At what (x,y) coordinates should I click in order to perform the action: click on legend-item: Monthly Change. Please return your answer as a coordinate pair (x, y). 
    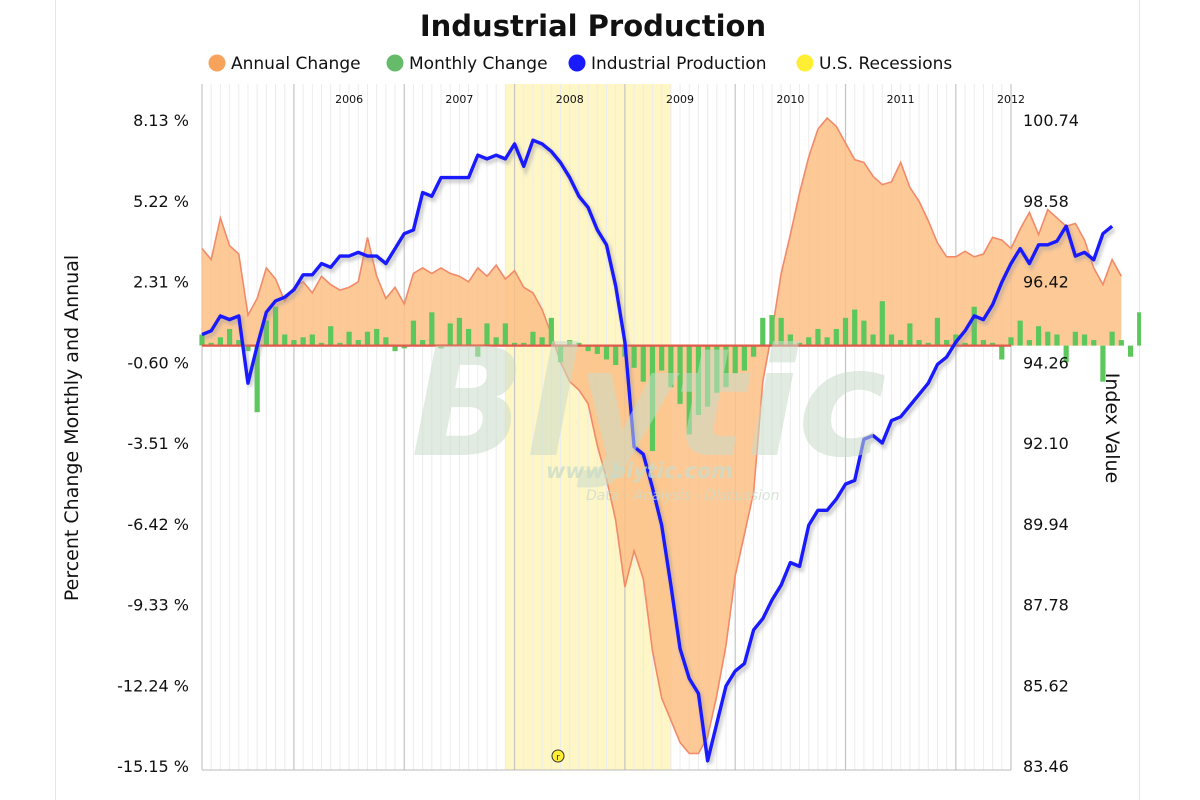
    Looking at the image, I should click on (467, 64).